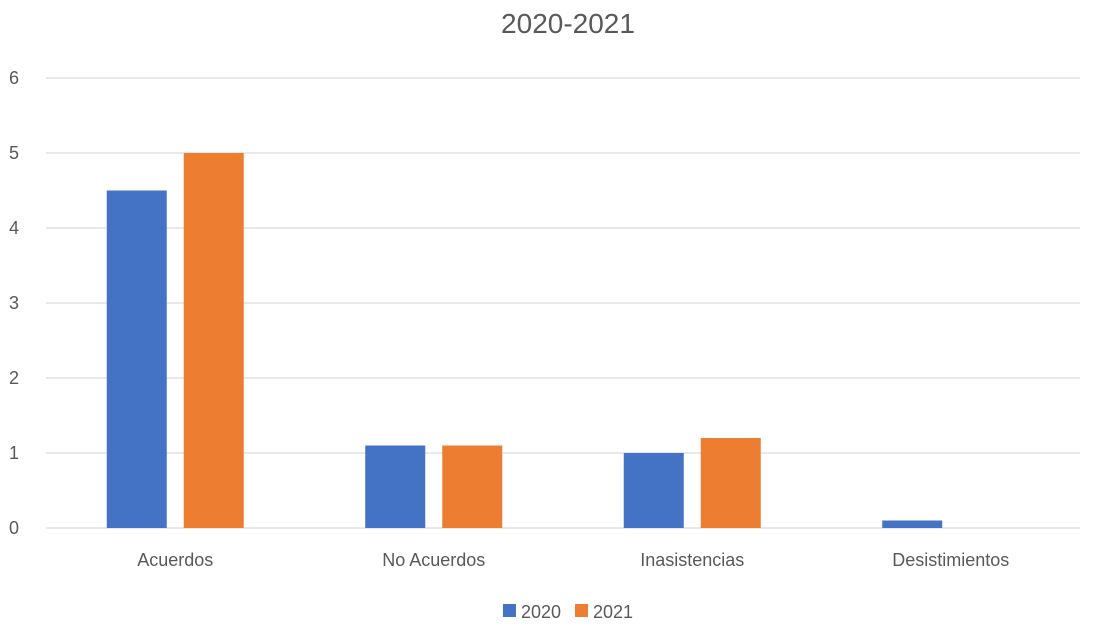 The image size is (1109, 627). I want to click on y-tick-label: 2, so click(14, 378).